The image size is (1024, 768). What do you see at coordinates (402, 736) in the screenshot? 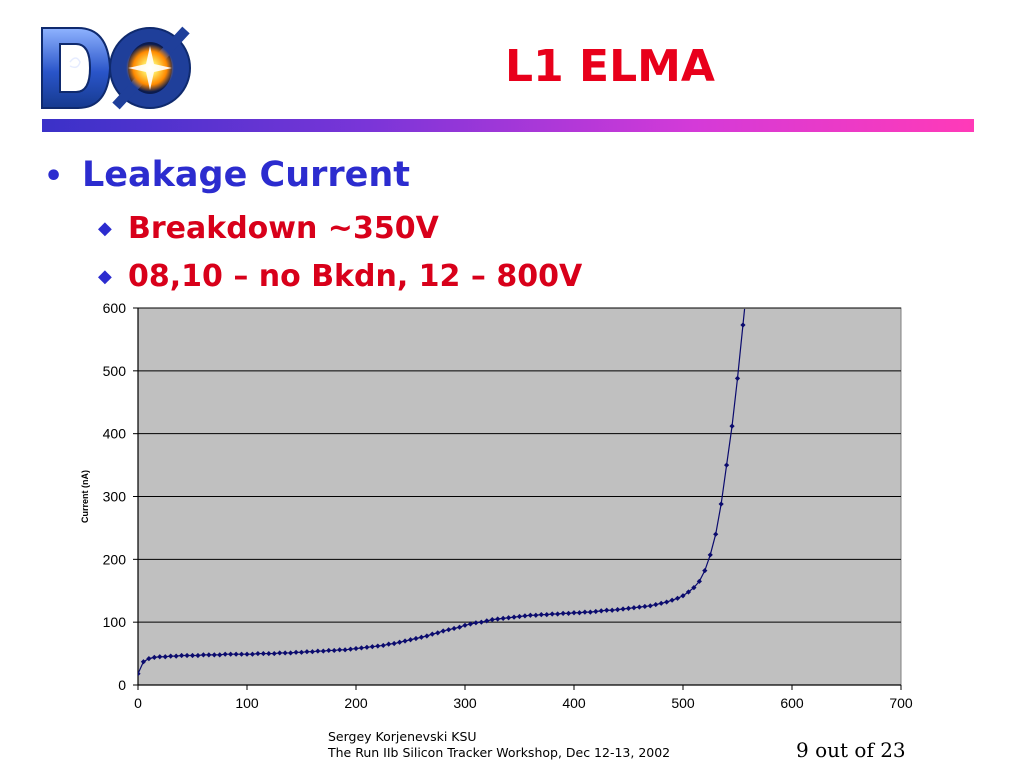
I see `footer-author: Sergey Korjenevski KSU` at bounding box center [402, 736].